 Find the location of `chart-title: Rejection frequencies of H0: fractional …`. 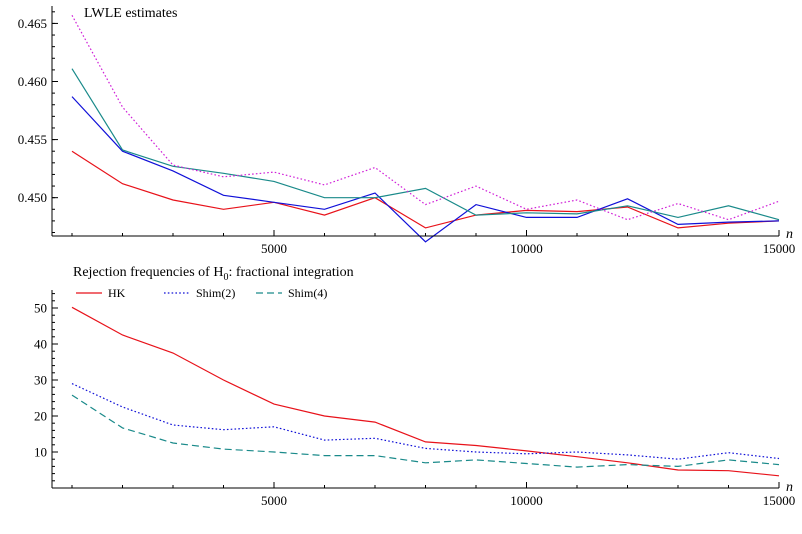

chart-title: Rejection frequencies of H0: fractional … is located at coordinates (213, 274).